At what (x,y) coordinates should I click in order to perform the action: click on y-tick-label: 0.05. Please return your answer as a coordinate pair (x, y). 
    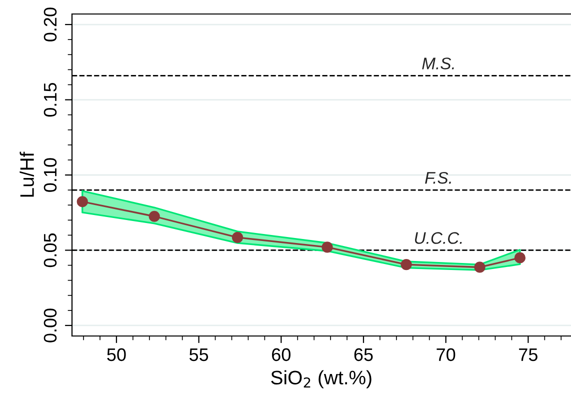
    Looking at the image, I should click on (50, 250).